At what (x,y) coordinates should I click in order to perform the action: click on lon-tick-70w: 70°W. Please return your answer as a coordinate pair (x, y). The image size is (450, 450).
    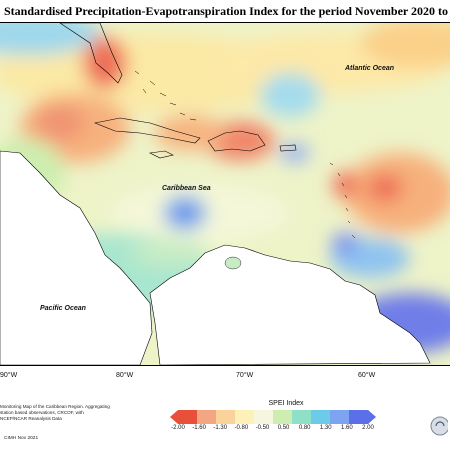
    Looking at the image, I should click on (245, 375).